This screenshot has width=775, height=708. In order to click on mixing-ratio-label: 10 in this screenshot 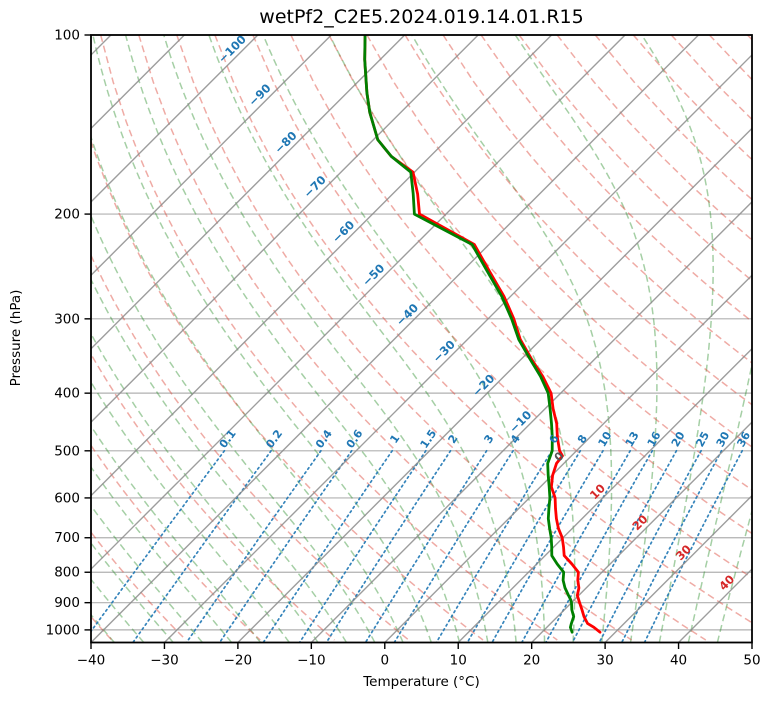, I will do `click(605, 439)`.